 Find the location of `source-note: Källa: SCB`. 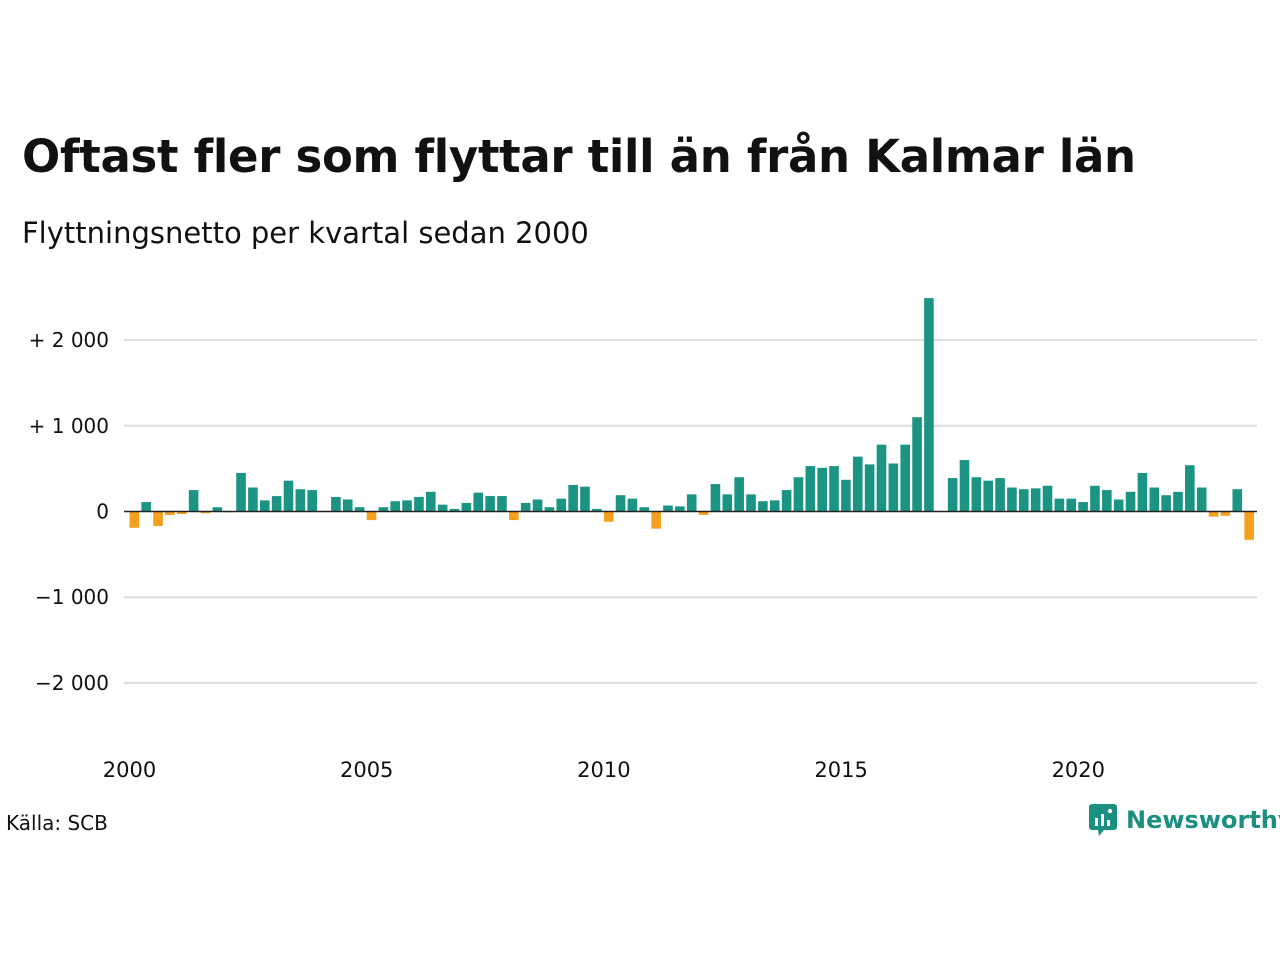

source-note: Källa: SCB is located at coordinates (57, 823).